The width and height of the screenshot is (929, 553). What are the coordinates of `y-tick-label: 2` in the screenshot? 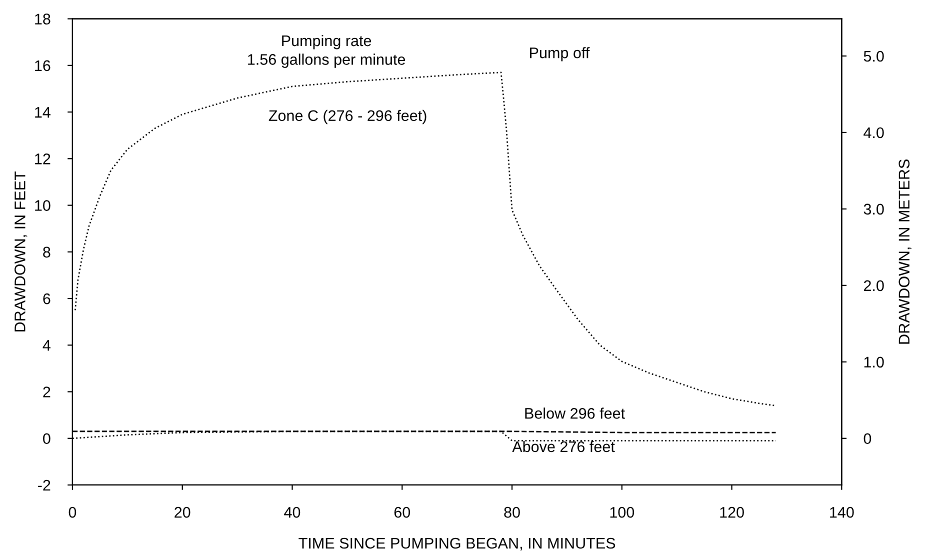 It's located at (46, 392).